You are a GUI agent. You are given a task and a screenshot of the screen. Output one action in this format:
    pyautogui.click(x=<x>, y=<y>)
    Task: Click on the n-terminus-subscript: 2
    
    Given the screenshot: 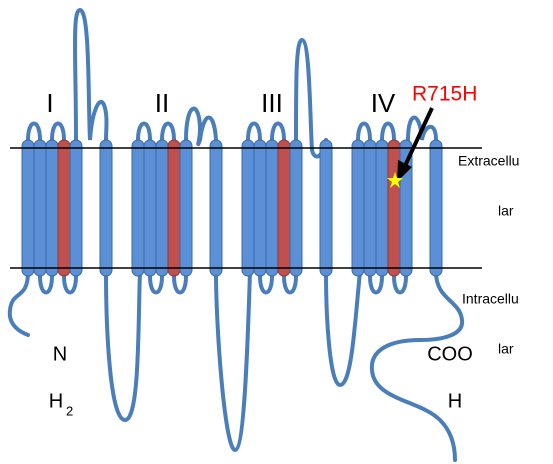 What is the action you would take?
    pyautogui.click(x=69, y=410)
    